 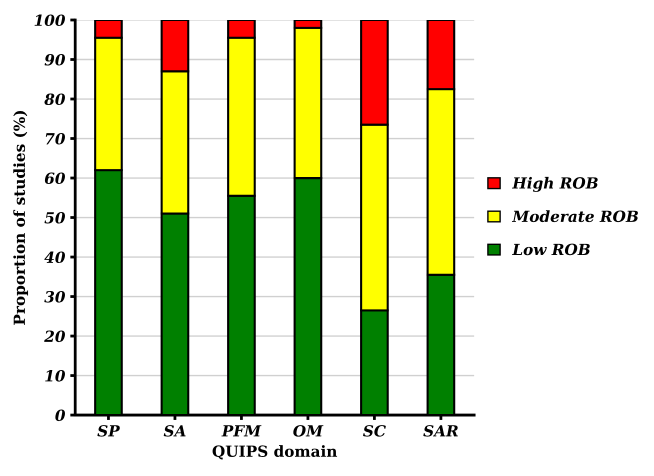 I want to click on x-tick-label: SAR, so click(x=440, y=431).